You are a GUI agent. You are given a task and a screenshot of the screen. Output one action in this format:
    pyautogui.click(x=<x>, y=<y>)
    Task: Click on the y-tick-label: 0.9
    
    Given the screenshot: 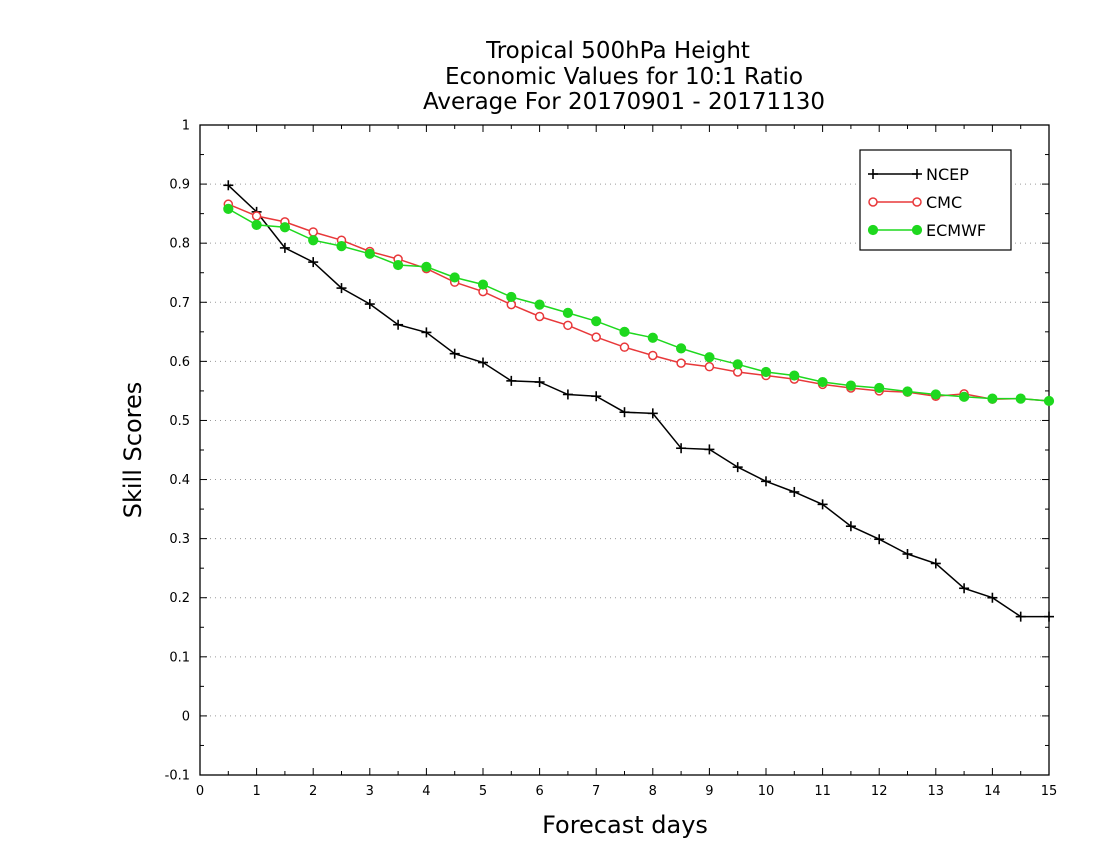 What is the action you would take?
    pyautogui.click(x=179, y=185)
    